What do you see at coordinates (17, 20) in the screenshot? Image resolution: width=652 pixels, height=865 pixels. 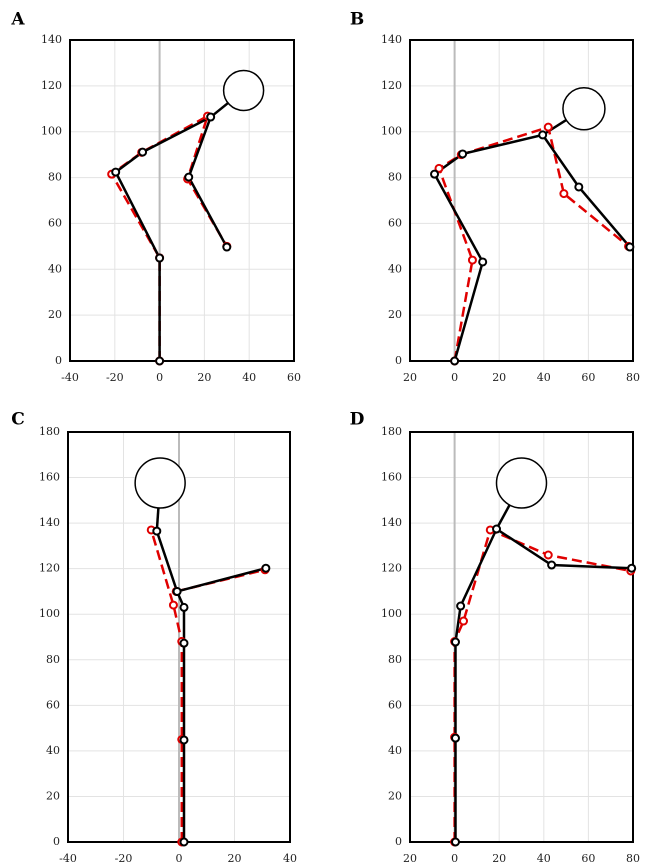 I see `panel-label: A` at bounding box center [17, 20].